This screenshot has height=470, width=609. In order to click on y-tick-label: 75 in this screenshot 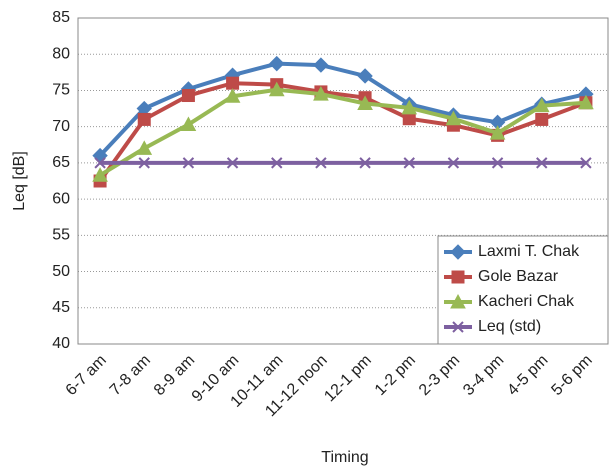, I will do `click(61, 90)`.